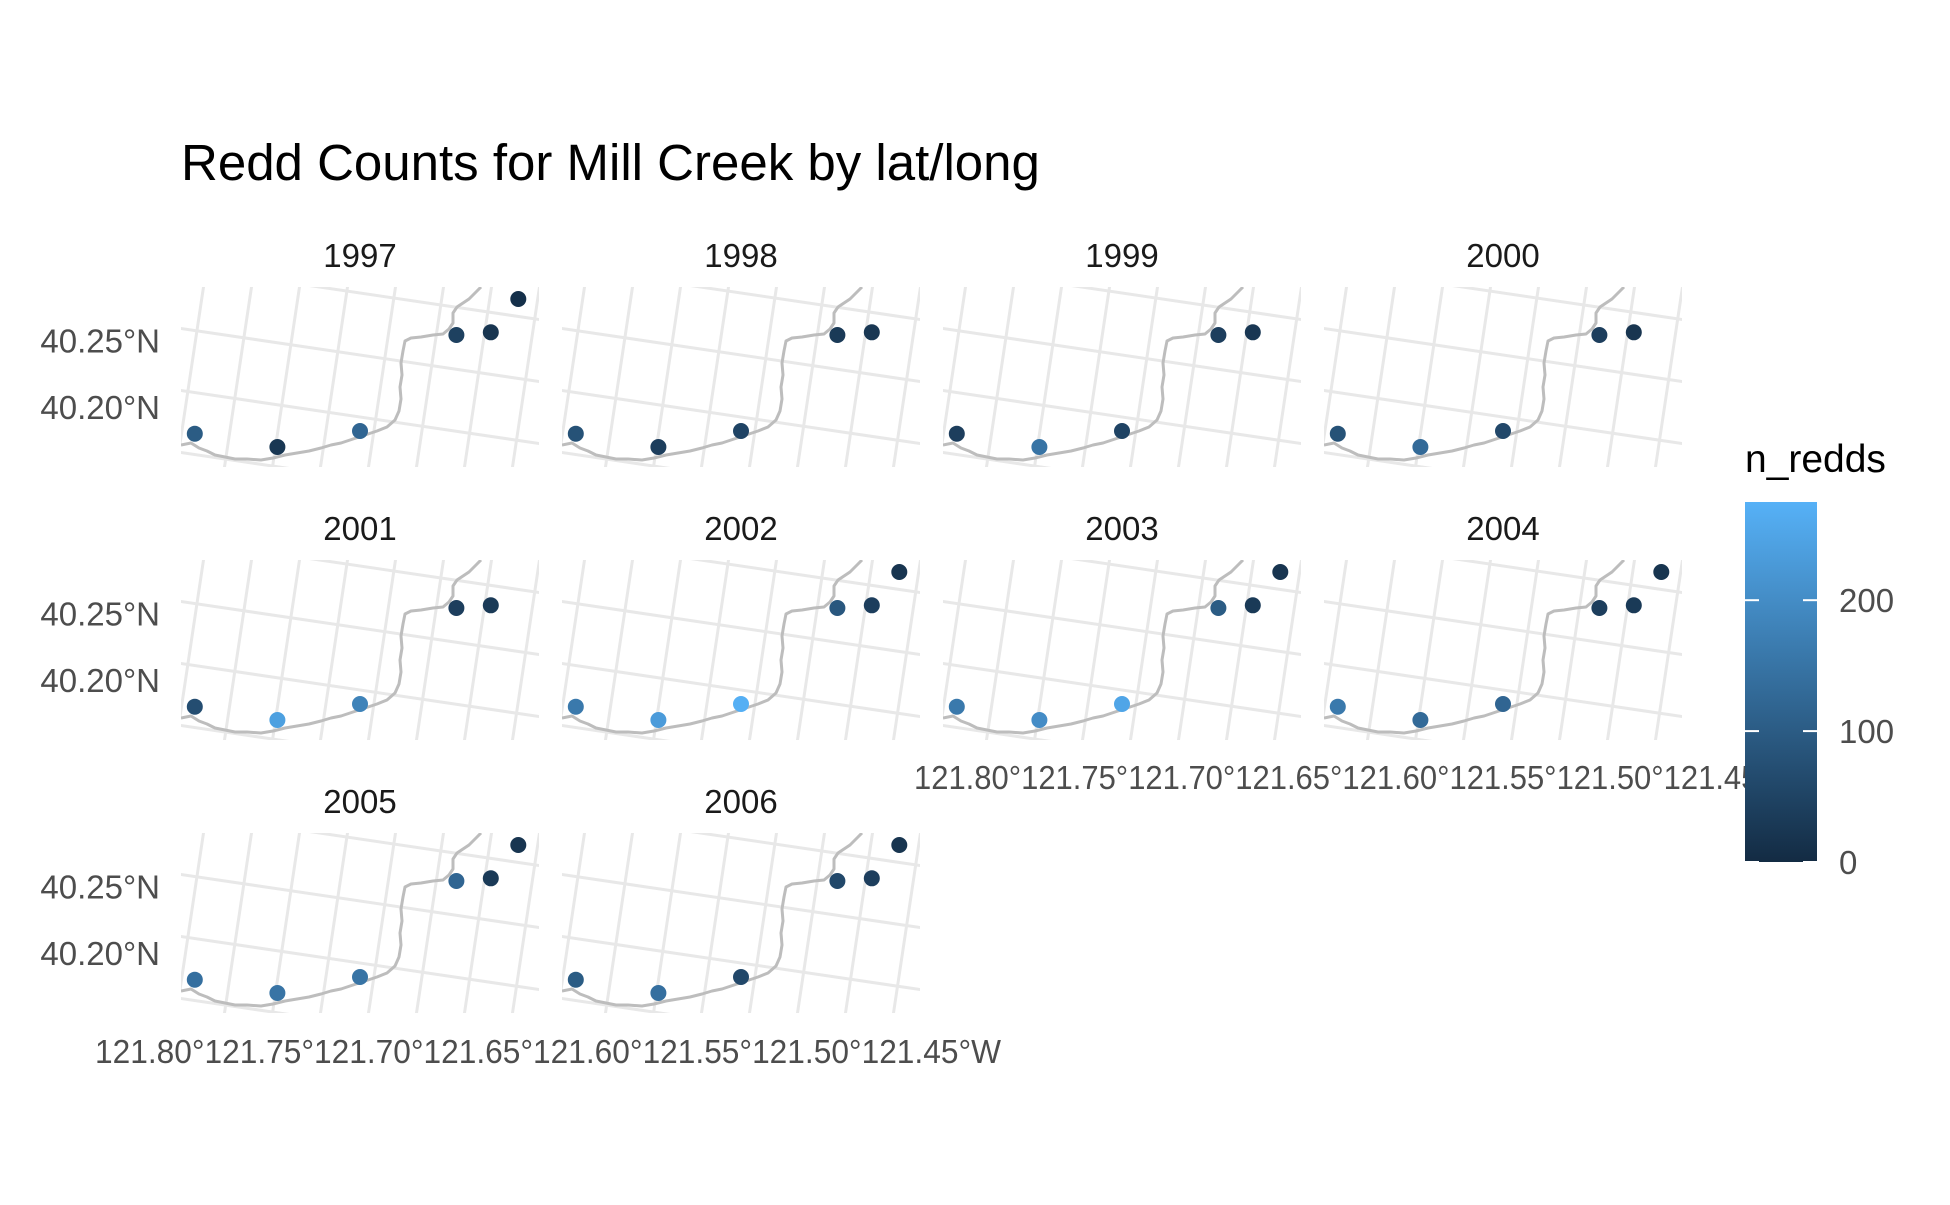  Describe the element at coordinates (100, 886) in the screenshot. I see `y-tick-label: 40.25°N` at that location.